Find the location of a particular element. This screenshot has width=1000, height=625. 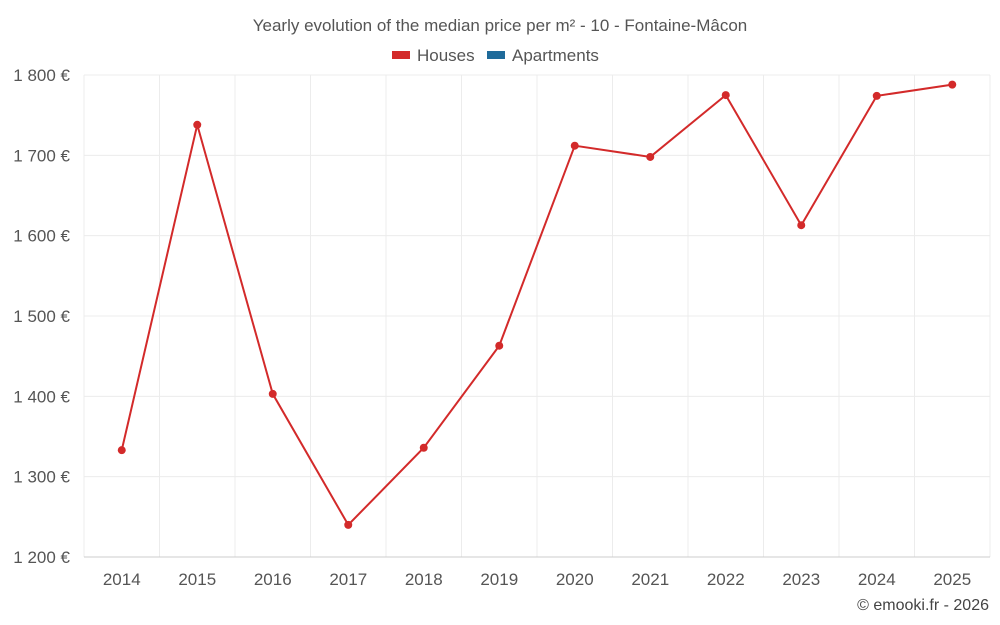

legend-item-houses: Houses is located at coordinates (433, 55).